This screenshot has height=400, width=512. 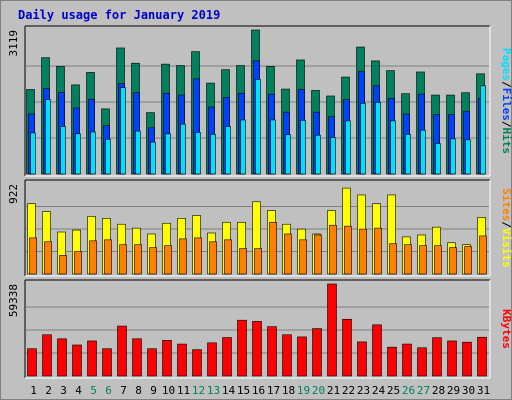 What do you see at coordinates (13, 43) in the screenshot?
I see `y-max-label: 3119` at bounding box center [13, 43].